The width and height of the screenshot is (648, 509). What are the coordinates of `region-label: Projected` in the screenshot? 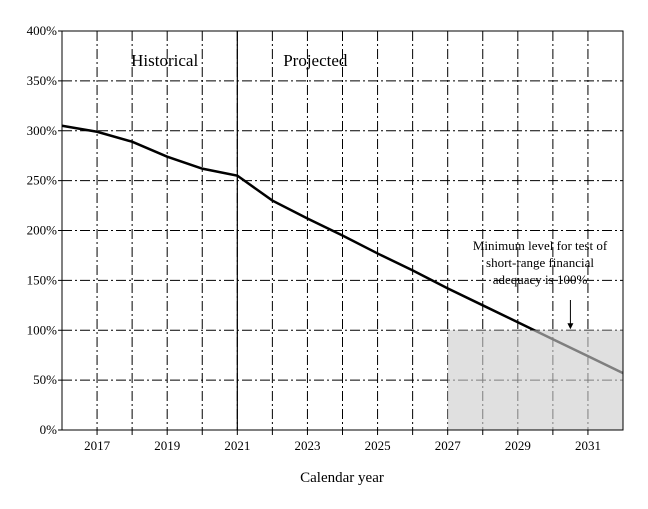 It's located at (315, 60).